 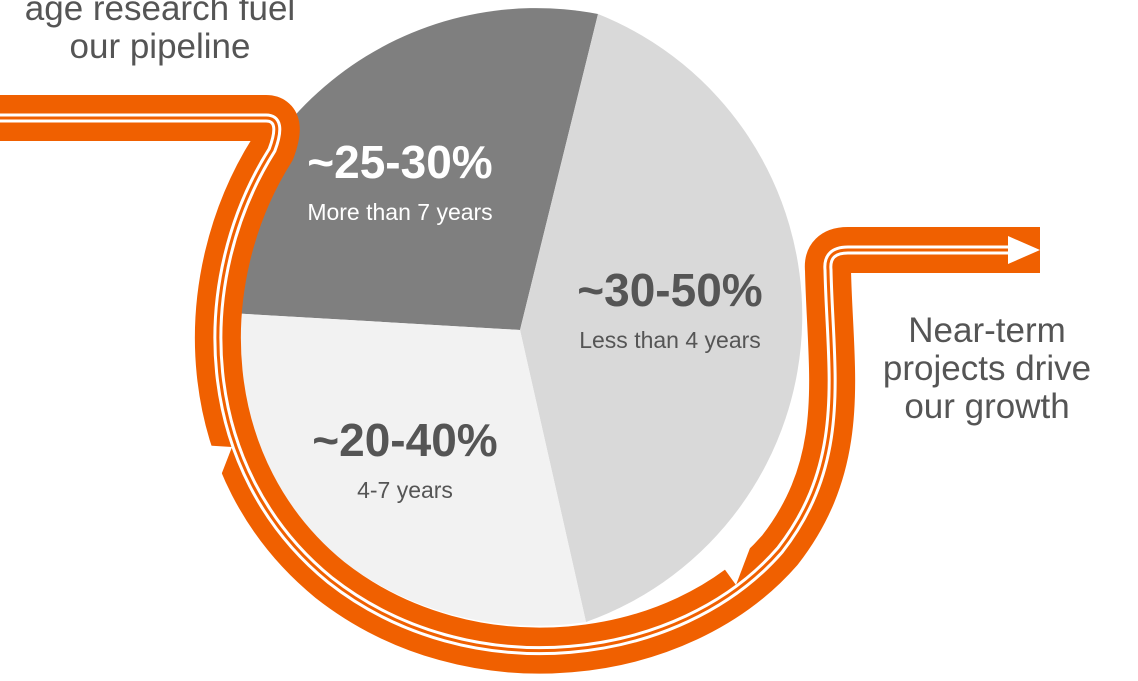 What do you see at coordinates (987, 368) in the screenshot?
I see `right-caption: Near-term projects drive our growth` at bounding box center [987, 368].